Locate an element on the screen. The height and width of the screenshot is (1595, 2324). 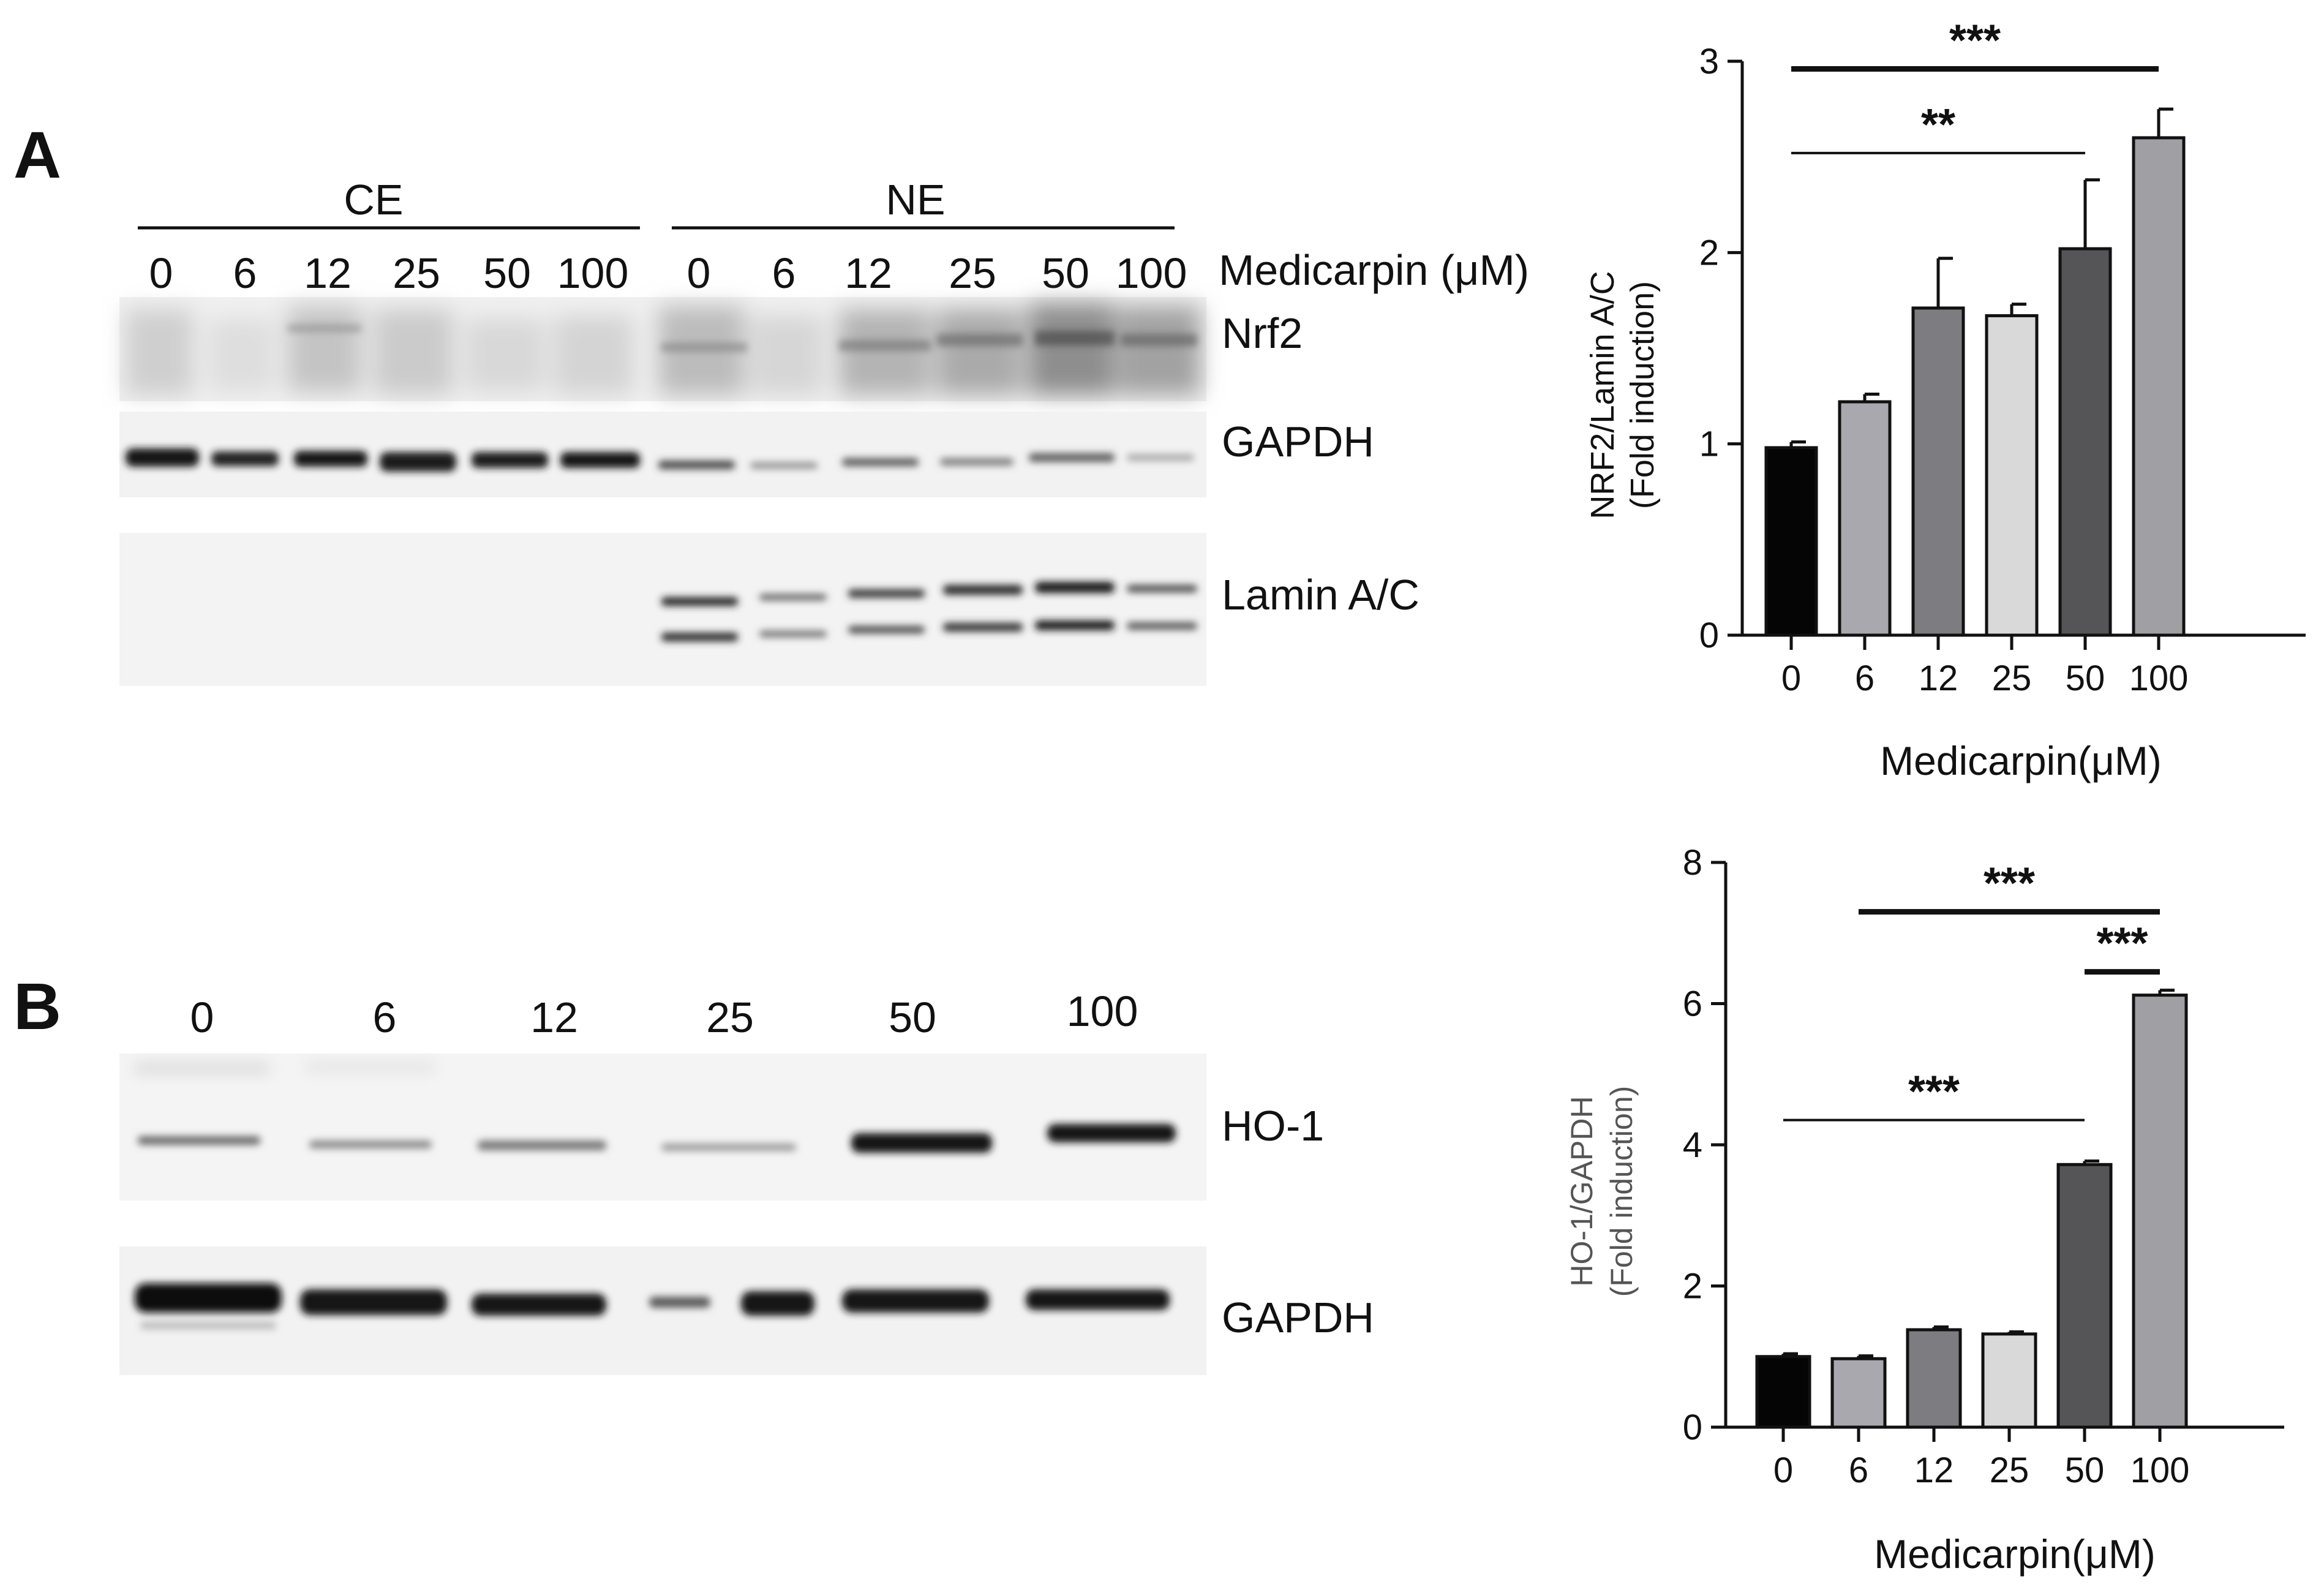
blot-lamin is located at coordinates (662, 609).